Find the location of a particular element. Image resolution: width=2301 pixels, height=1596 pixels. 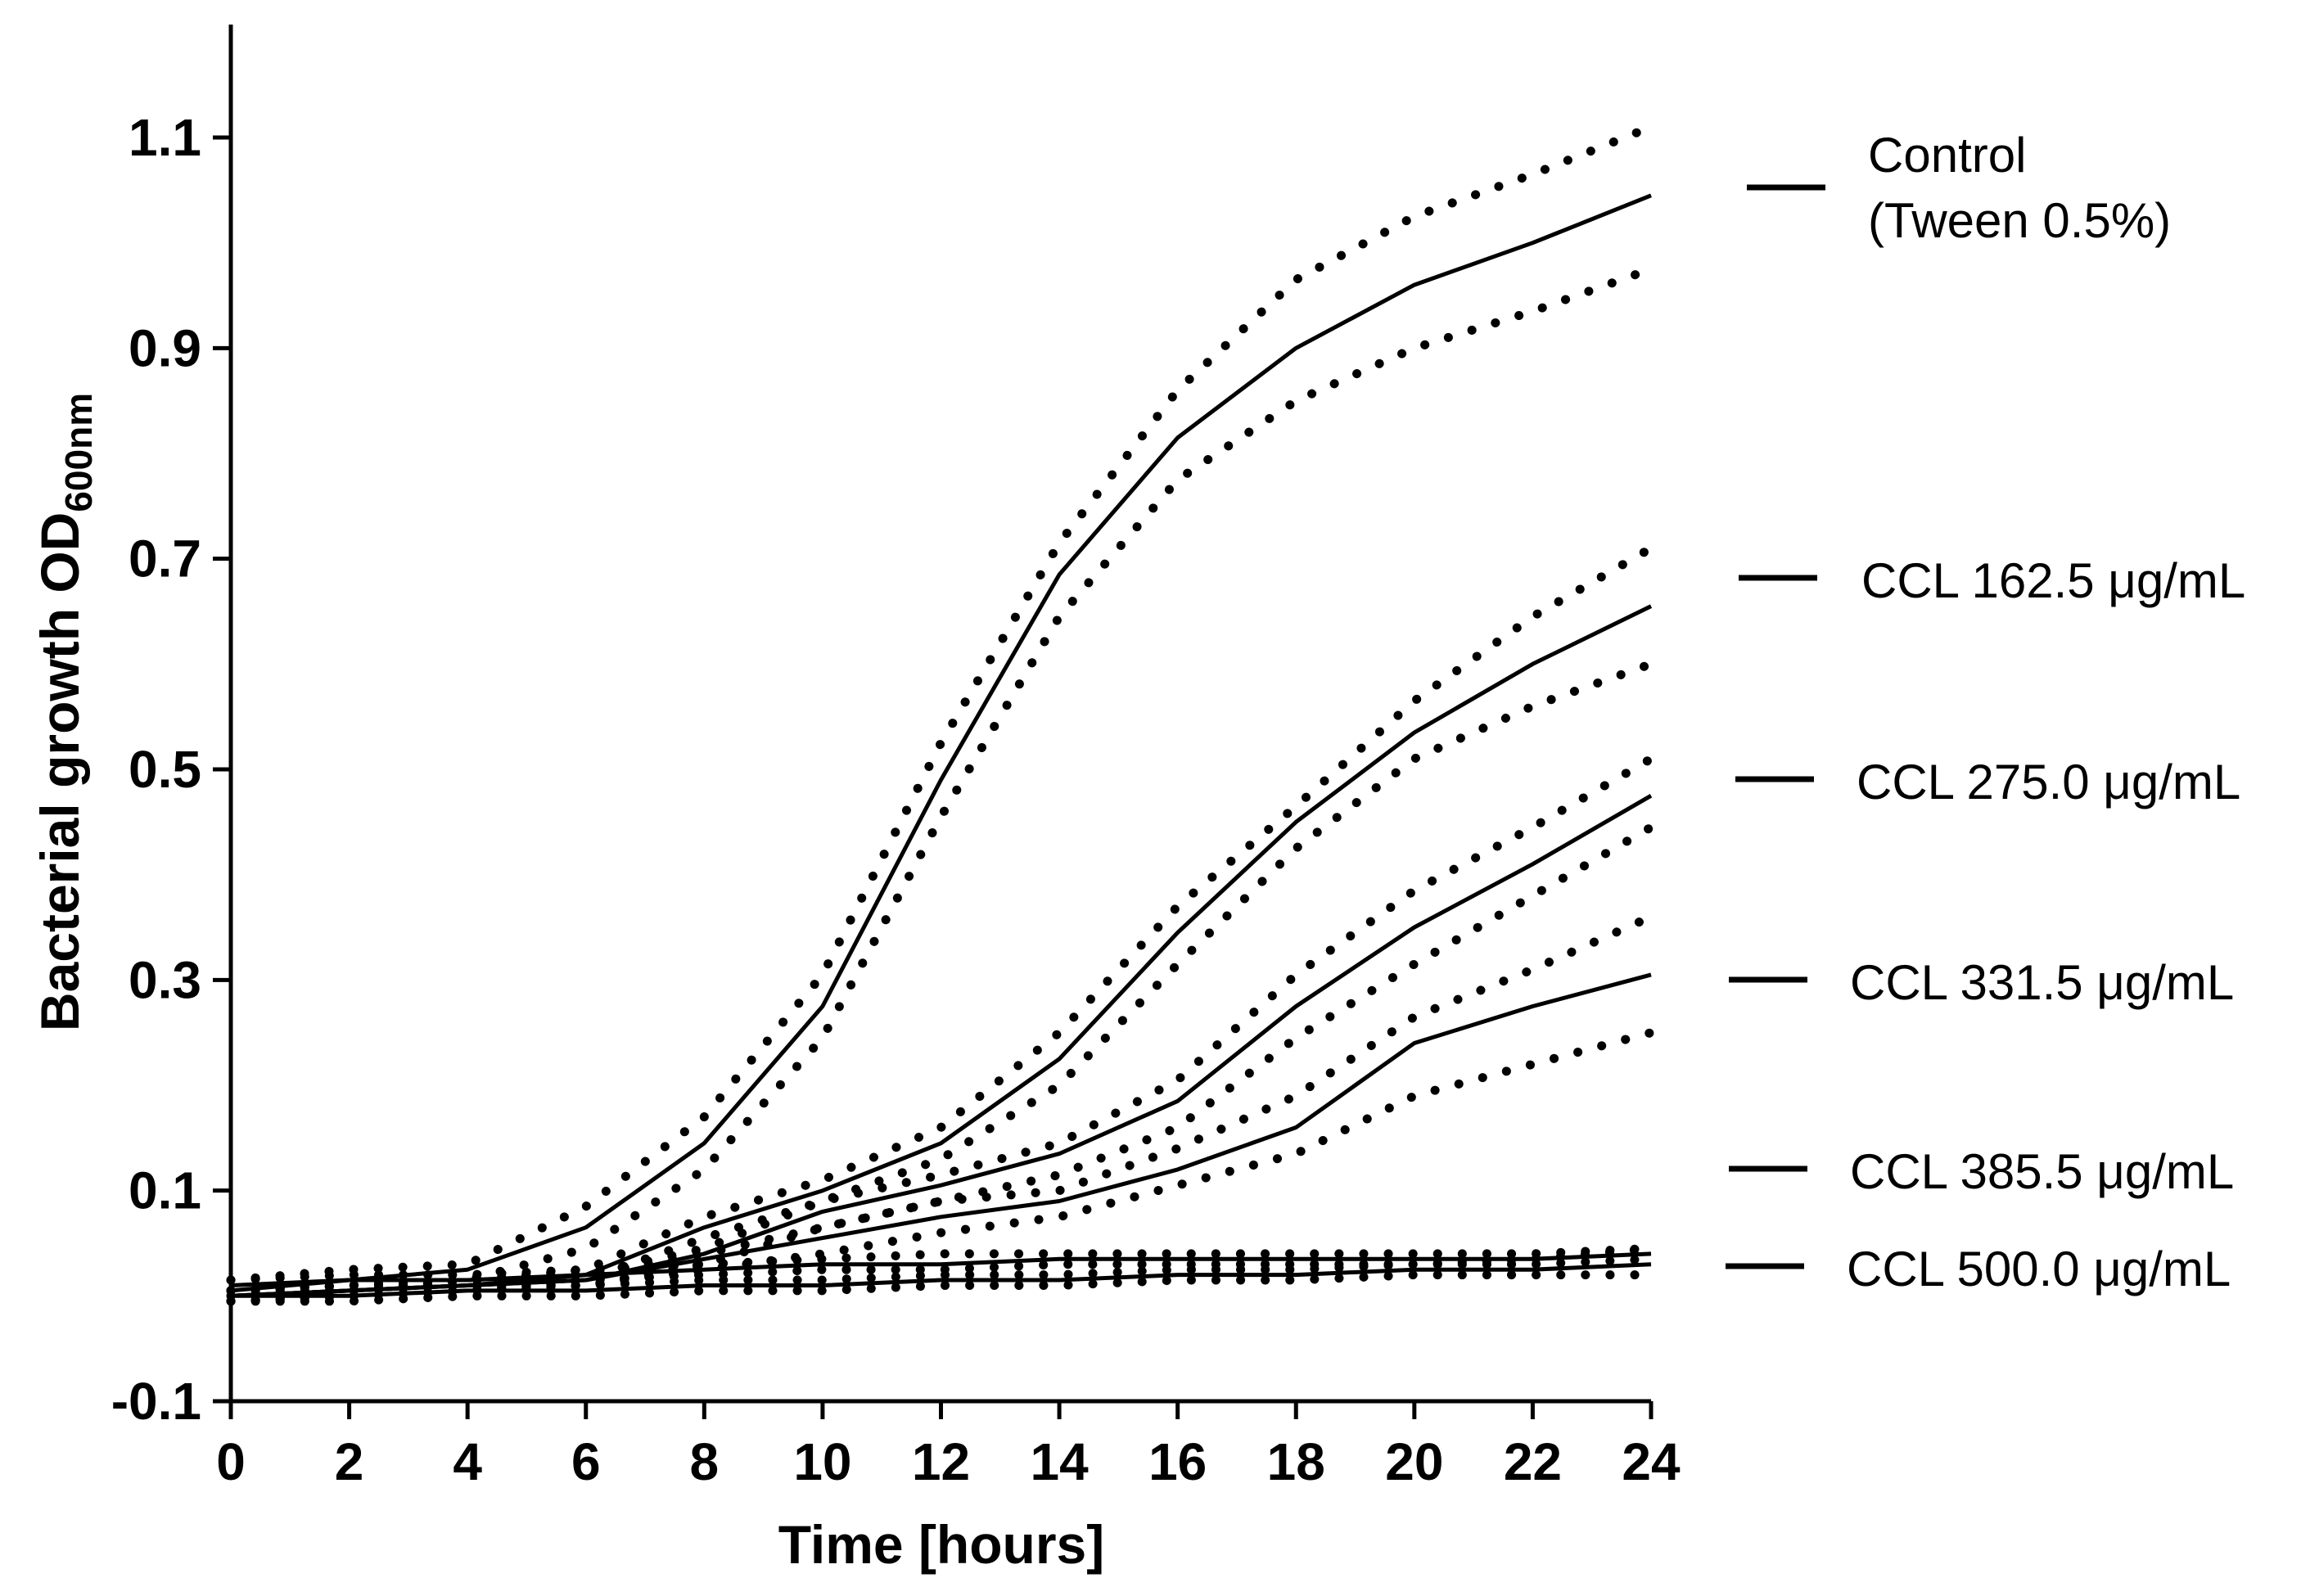

legend-label: CCL 331.5 μg/mL is located at coordinates (2042, 982).